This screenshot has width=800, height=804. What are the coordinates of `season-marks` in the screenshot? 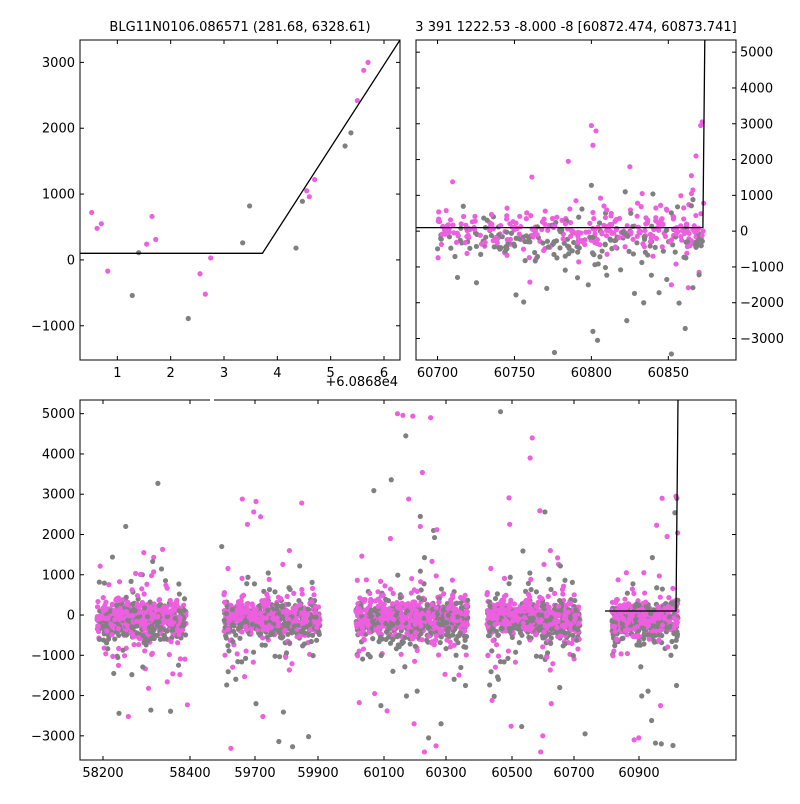 It's located at (561, 198).